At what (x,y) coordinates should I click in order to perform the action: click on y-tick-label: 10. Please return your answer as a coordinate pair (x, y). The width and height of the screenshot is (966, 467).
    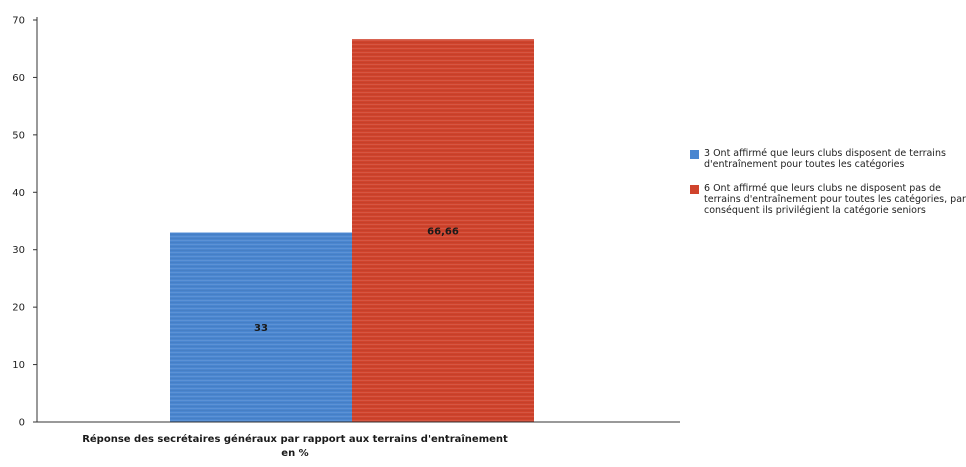
    Looking at the image, I should click on (18, 365).